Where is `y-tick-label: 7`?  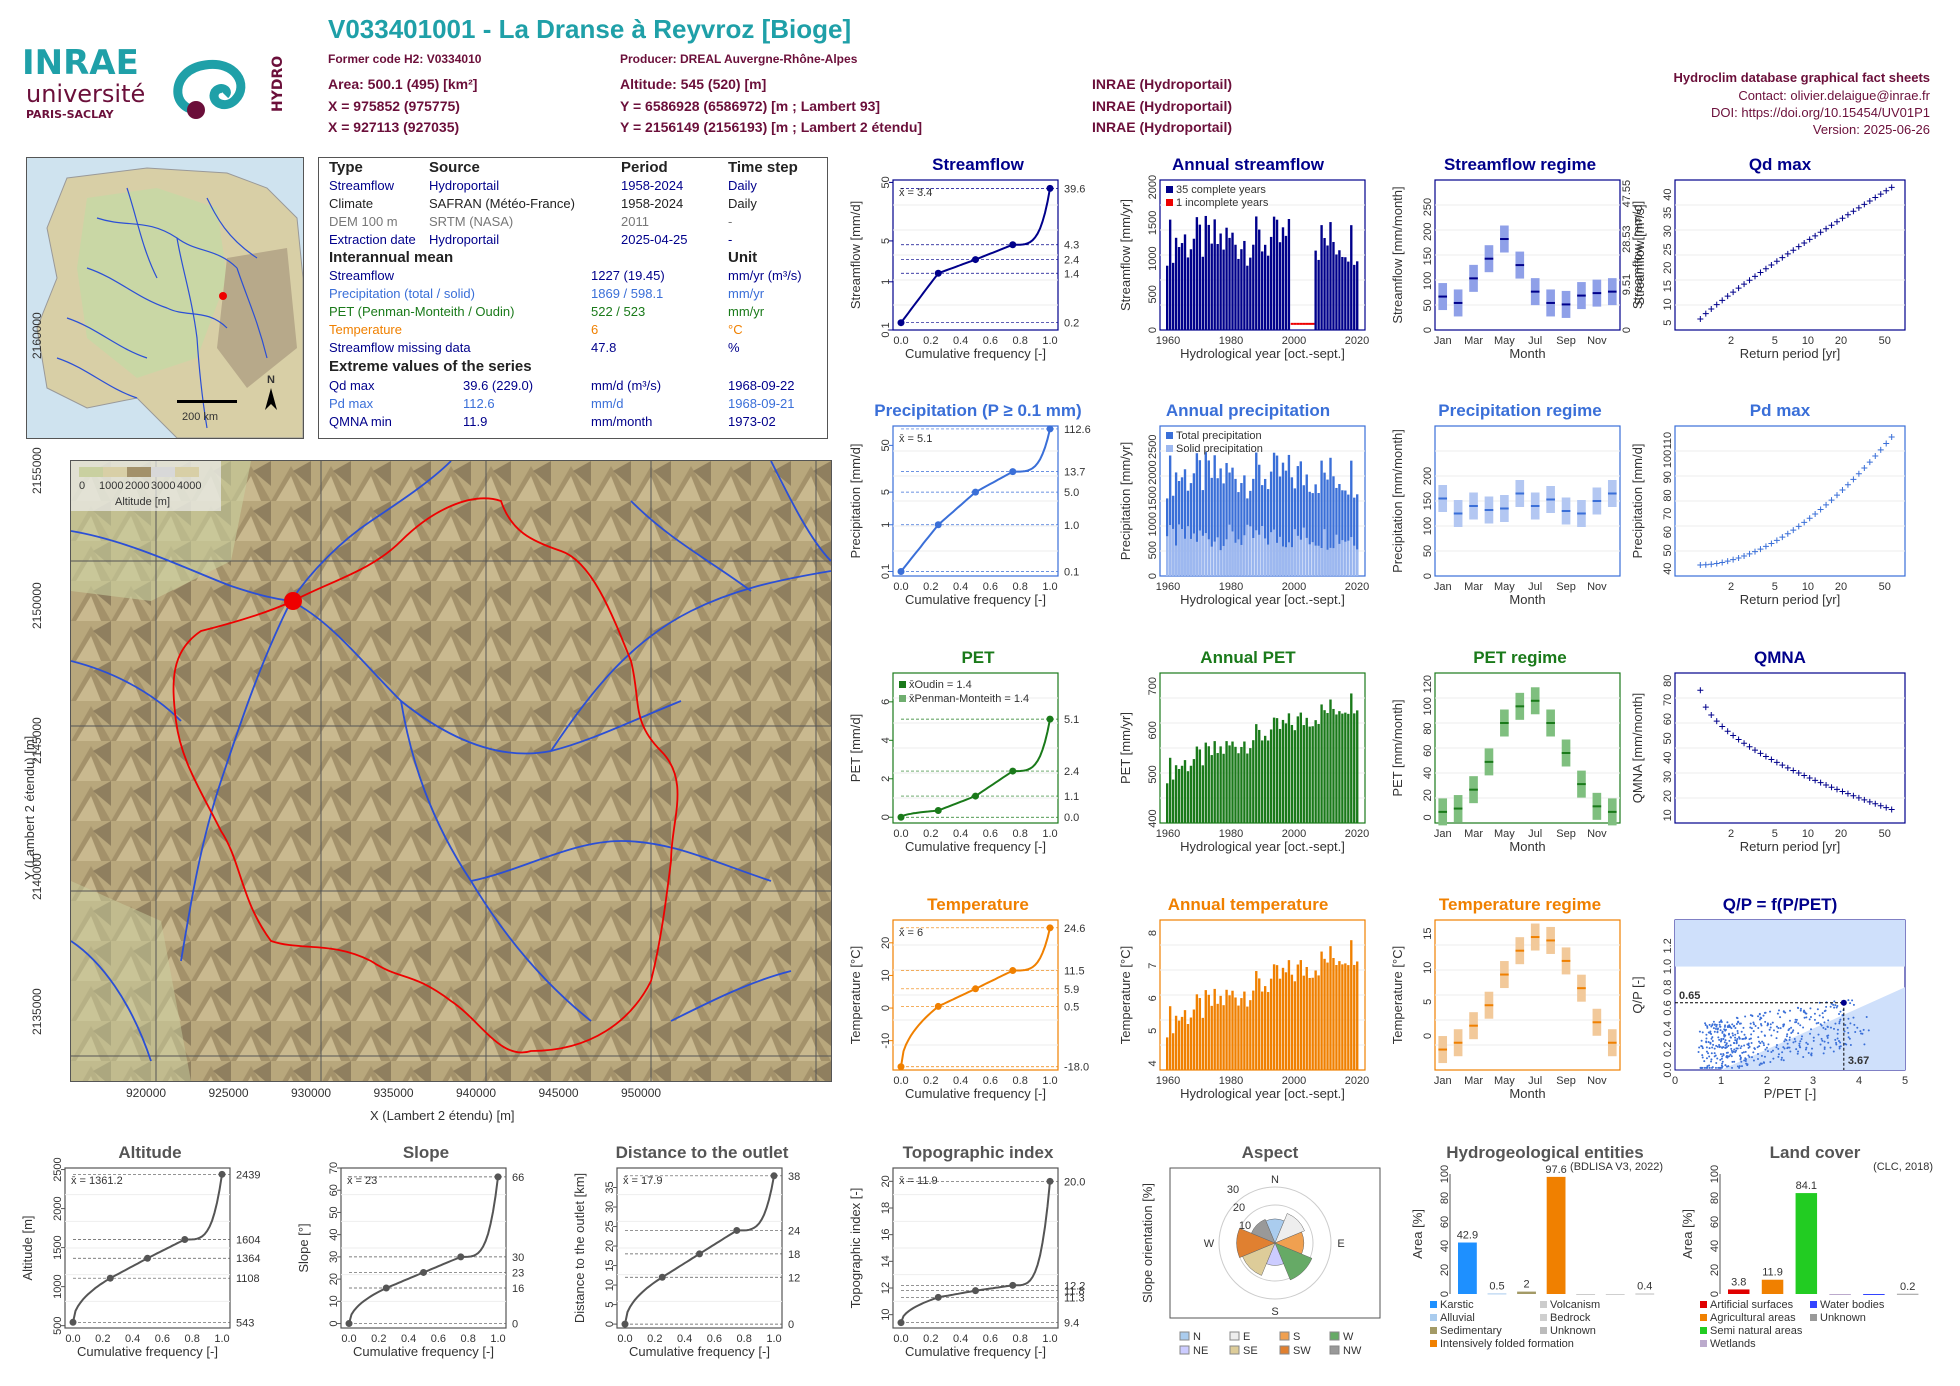 y-tick-label: 7 is located at coordinates (1153, 966).